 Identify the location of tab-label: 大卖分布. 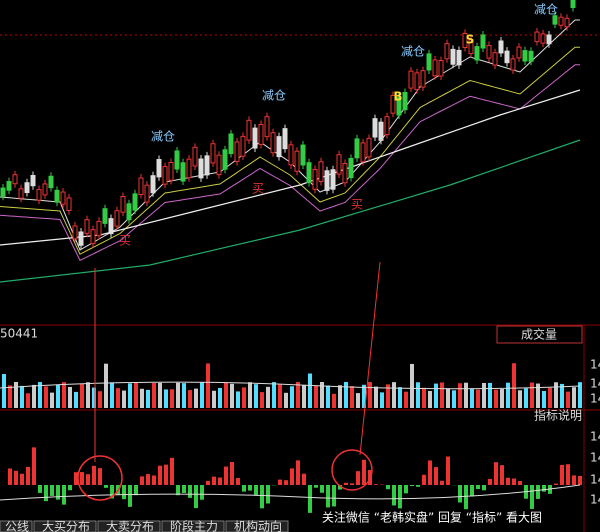
(130, 526).